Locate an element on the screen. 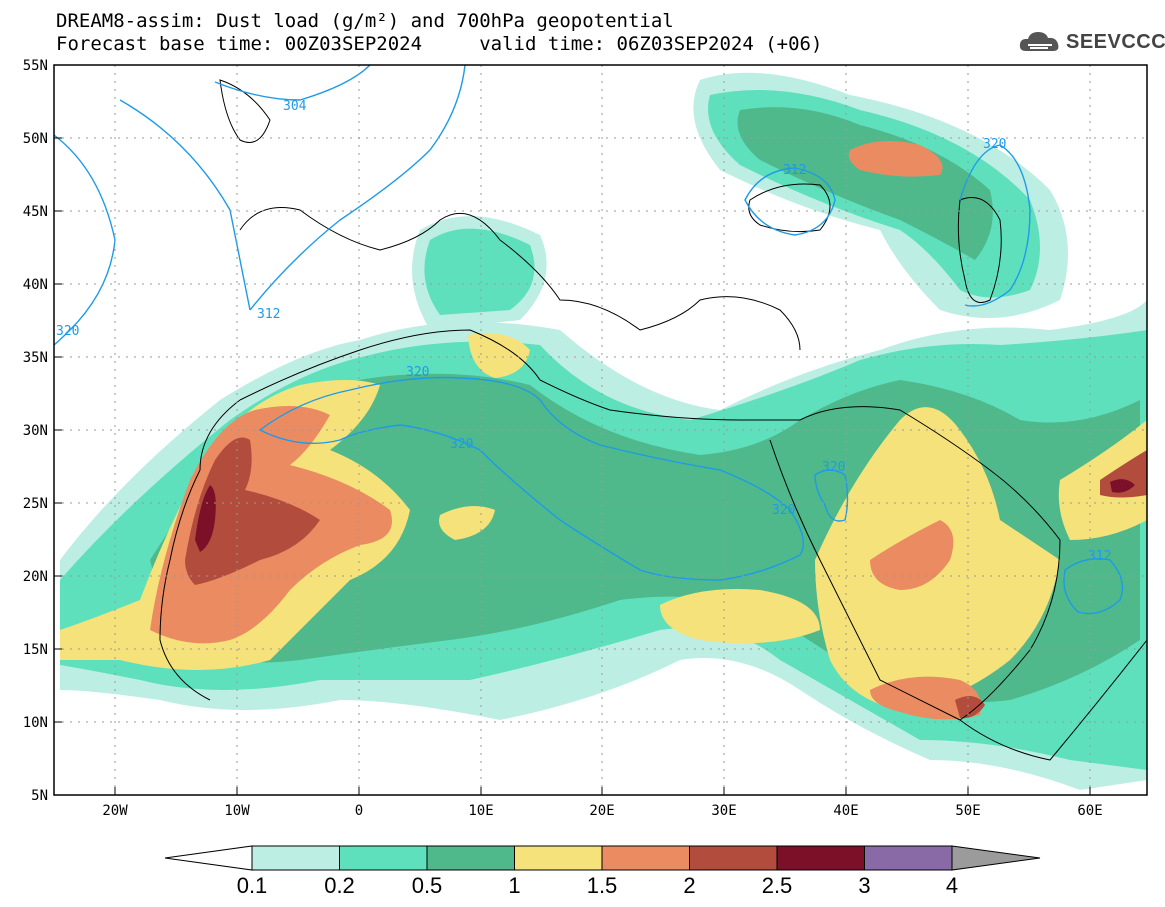  lon-label: 60E is located at coordinates (1089, 811).